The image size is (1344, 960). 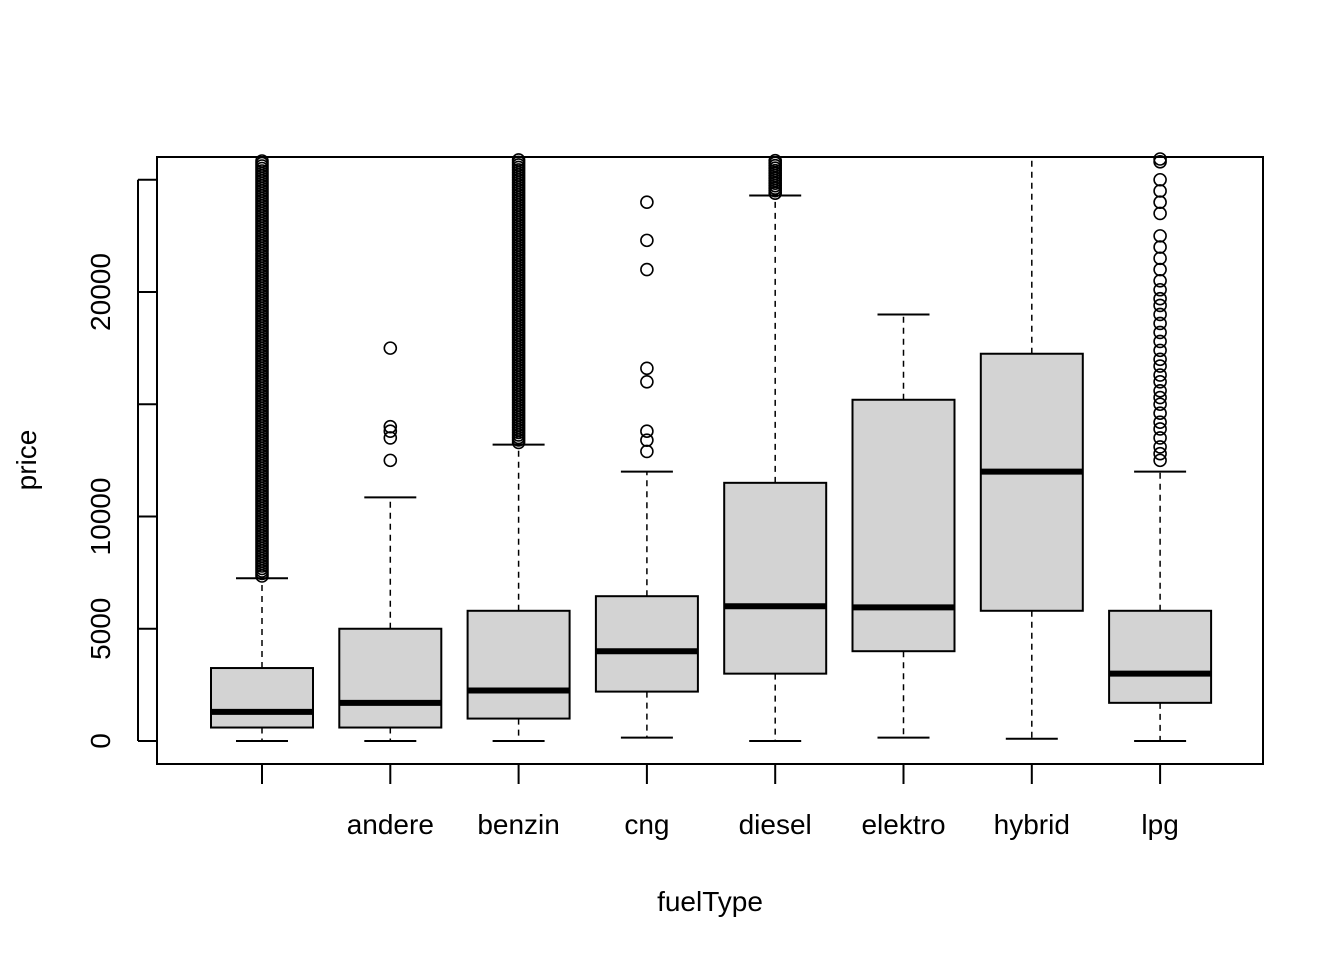 What do you see at coordinates (646, 467) in the screenshot?
I see `box-cng` at bounding box center [646, 467].